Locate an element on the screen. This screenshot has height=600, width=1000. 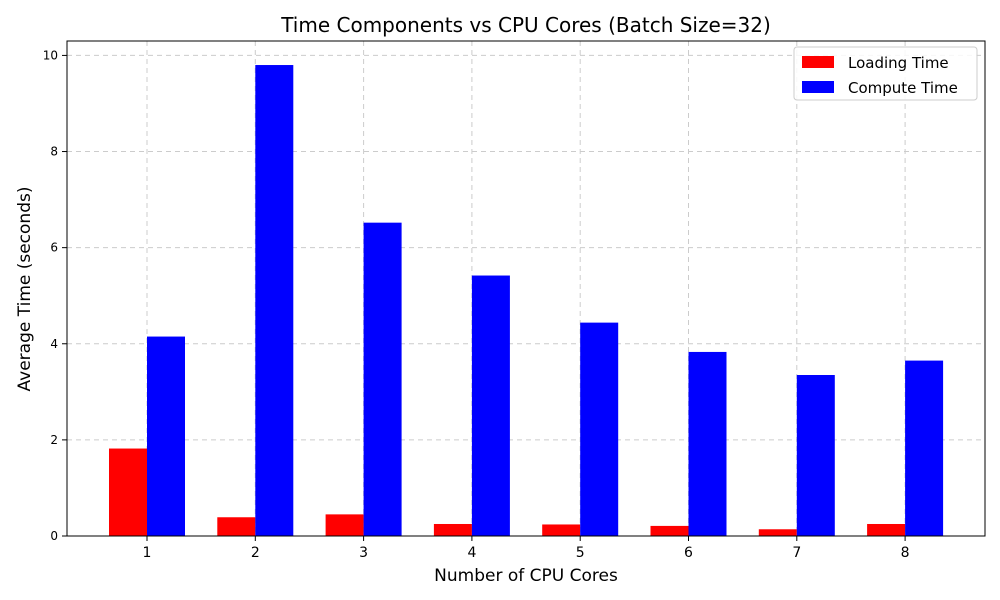
y-tick-label: 6 is located at coordinates (54, 248).